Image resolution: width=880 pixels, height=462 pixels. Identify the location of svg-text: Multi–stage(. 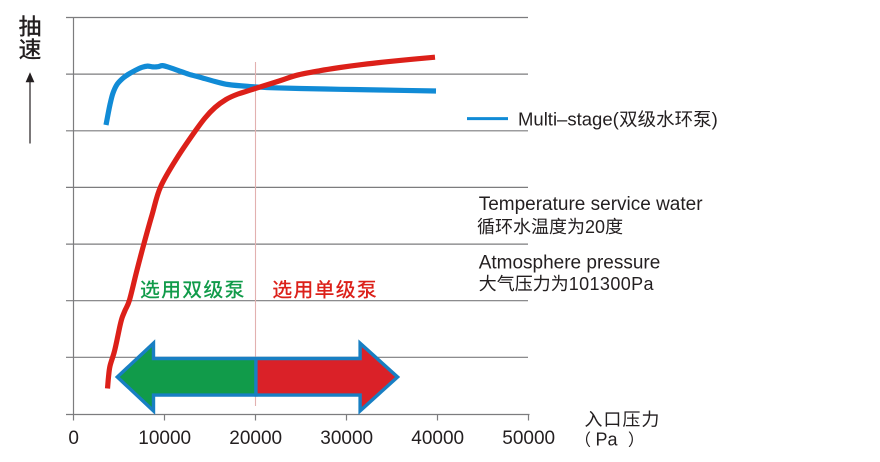
(569, 119).